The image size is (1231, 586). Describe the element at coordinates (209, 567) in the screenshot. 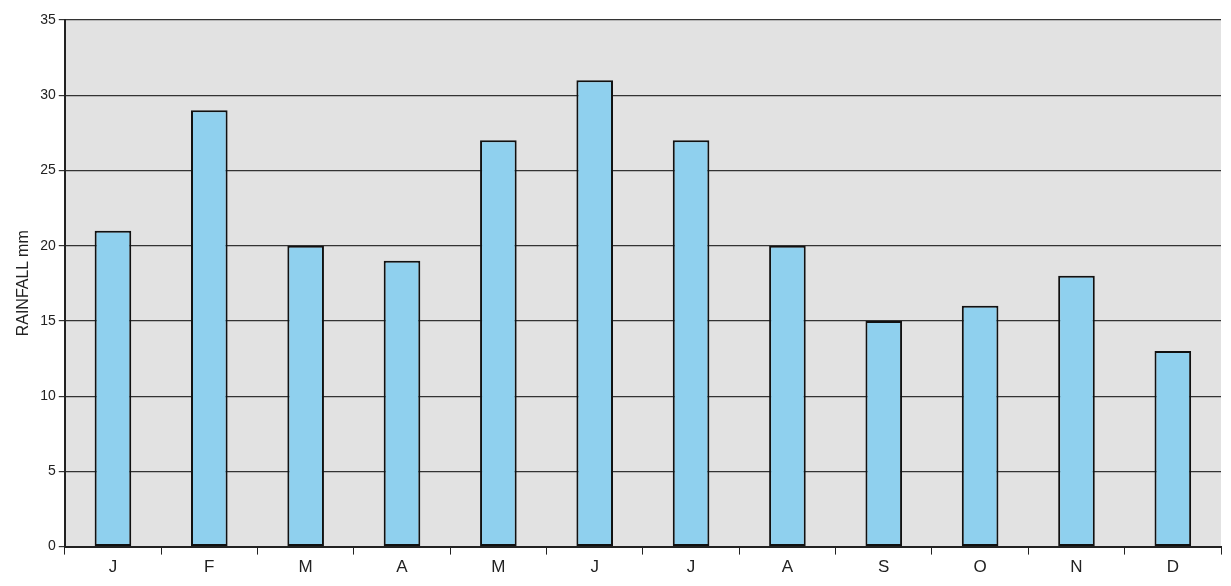

I see `x-tick-label: F` at that location.